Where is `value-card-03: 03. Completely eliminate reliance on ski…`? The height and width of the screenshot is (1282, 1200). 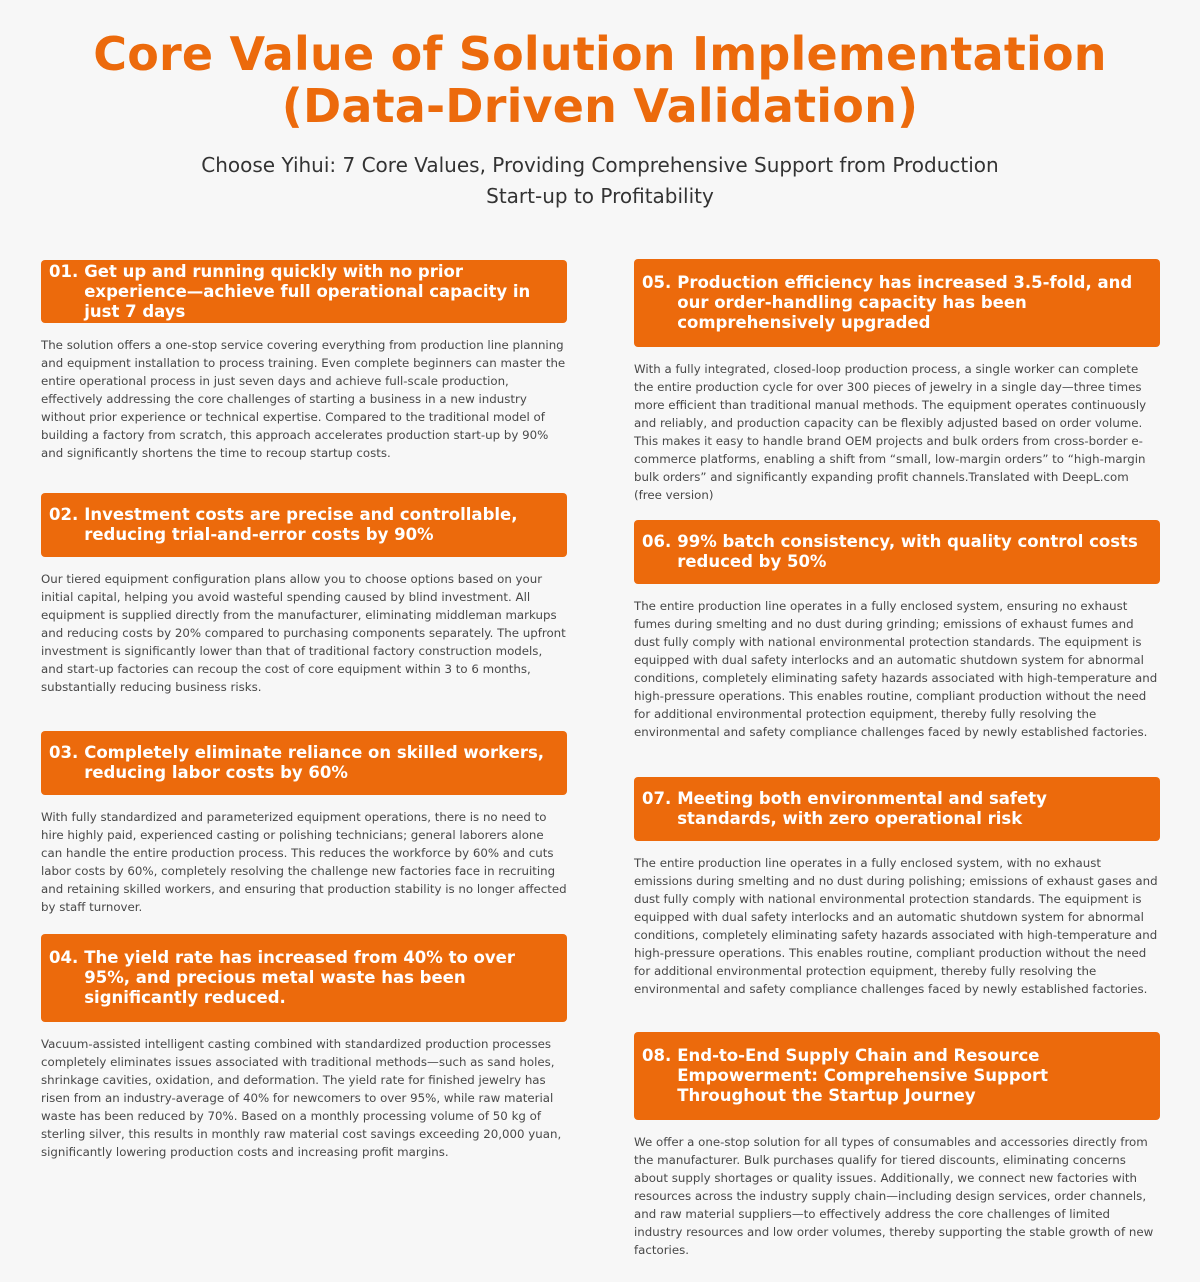 value-card-03: 03. Completely eliminate reliance on ski… is located at coordinates (304, 823).